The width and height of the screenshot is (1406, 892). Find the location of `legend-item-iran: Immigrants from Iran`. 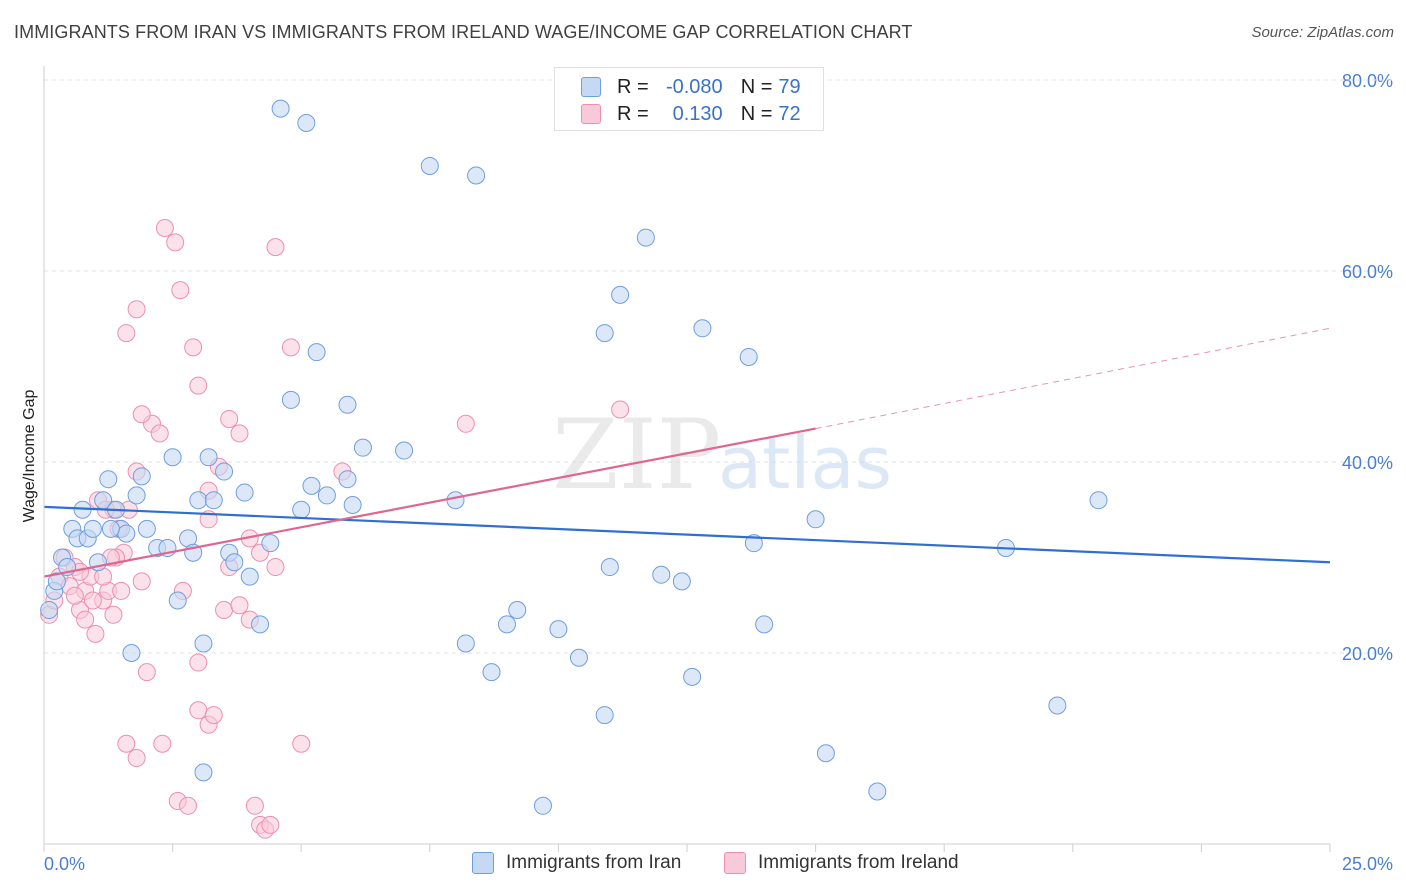

legend-item-iran: Immigrants from Iran is located at coordinates (576, 863).